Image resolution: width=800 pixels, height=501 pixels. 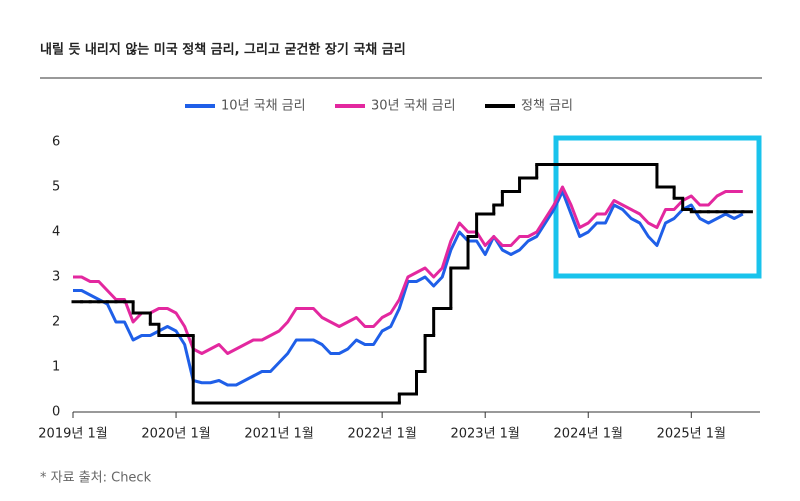 What do you see at coordinates (278, 434) in the screenshot?
I see `x-tick-label: 2021년 1월` at bounding box center [278, 434].